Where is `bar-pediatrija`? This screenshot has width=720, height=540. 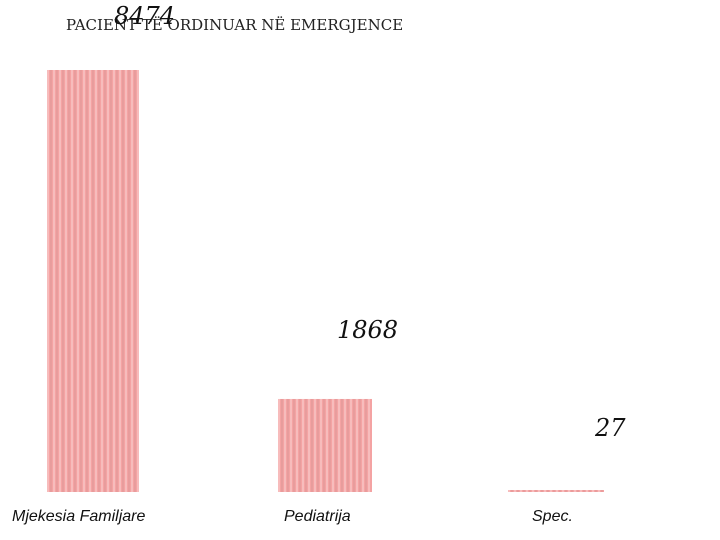
bar-pediatrija is located at coordinates (325, 445).